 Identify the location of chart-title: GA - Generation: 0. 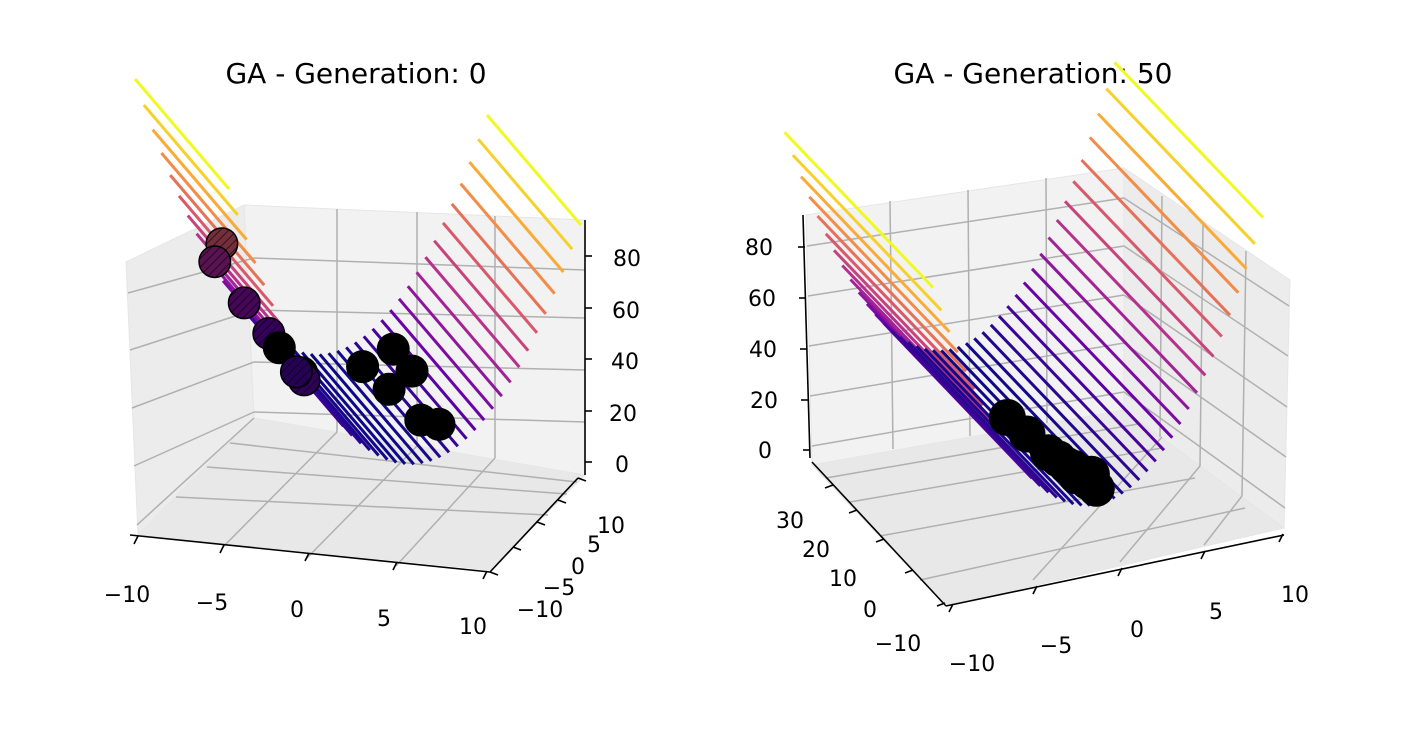
(355, 73).